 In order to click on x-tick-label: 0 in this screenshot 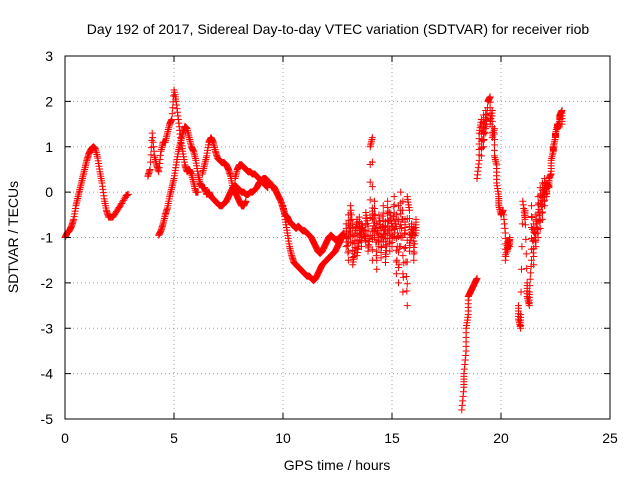, I will do `click(65, 438)`.